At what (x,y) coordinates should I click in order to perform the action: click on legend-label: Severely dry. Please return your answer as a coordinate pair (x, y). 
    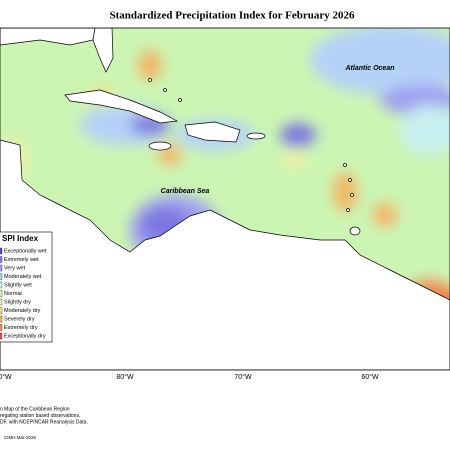
    Looking at the image, I should click on (19, 319).